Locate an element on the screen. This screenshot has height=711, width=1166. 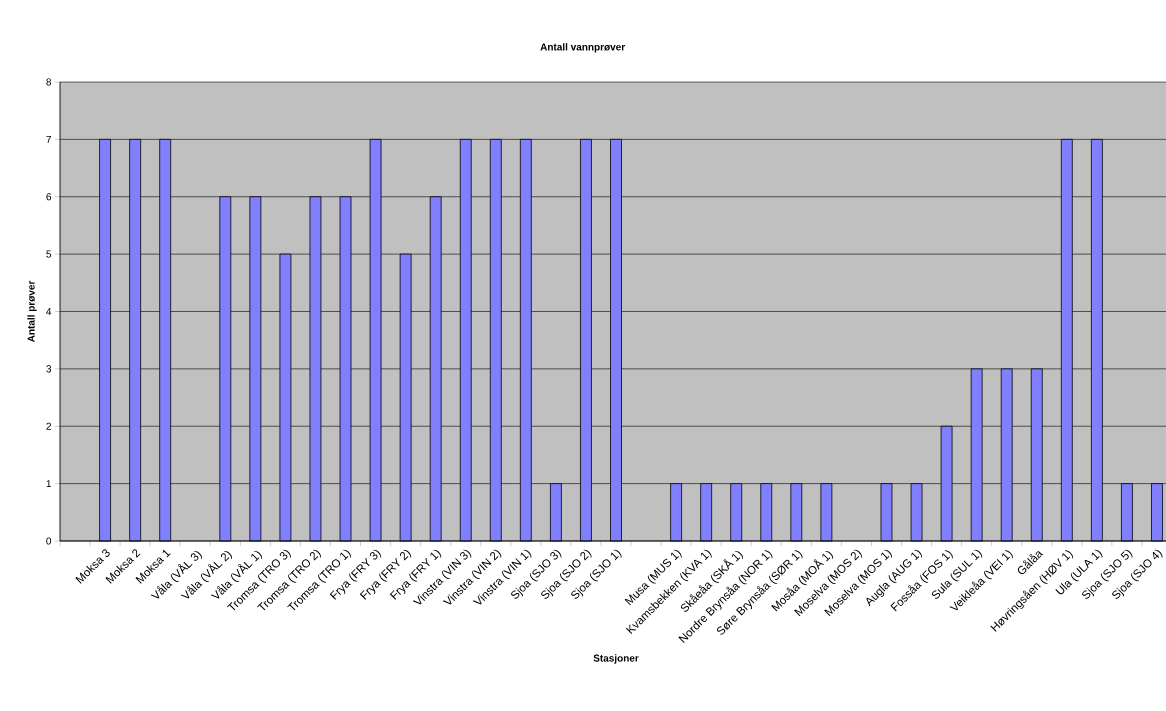
y-tick-label: 4 is located at coordinates (49, 311).